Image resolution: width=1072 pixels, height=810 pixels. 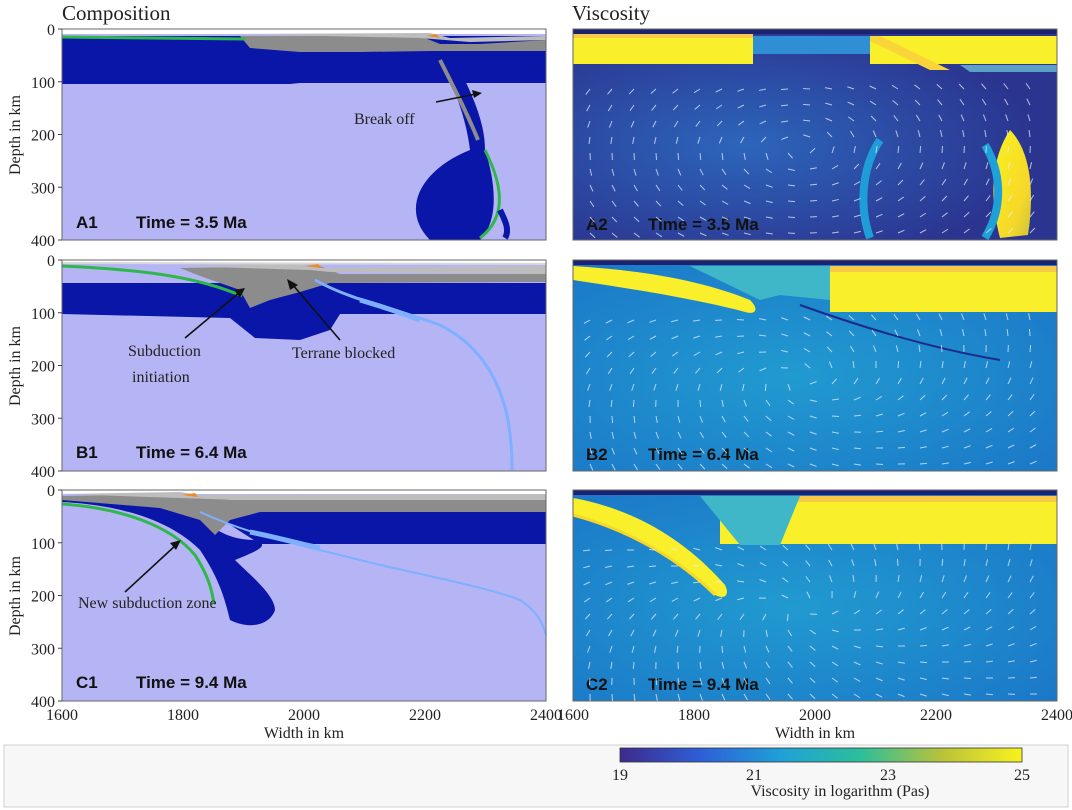 What do you see at coordinates (304, 715) in the screenshot?
I see `x-tick-label: 2000` at bounding box center [304, 715].